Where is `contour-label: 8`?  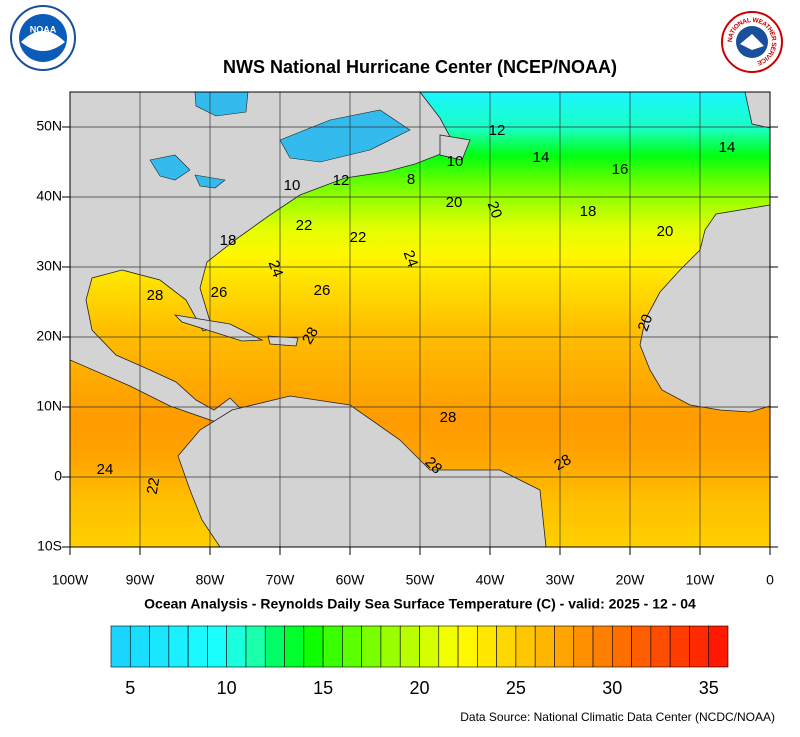
contour-label: 8 is located at coordinates (411, 179).